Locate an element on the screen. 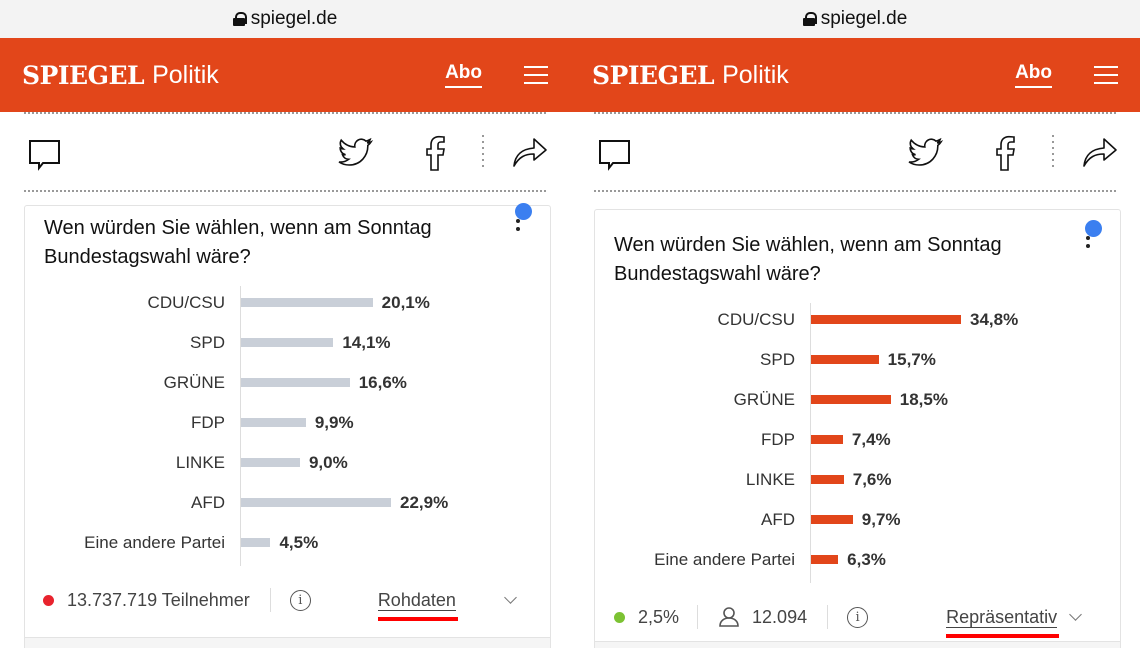 Image resolution: width=1140 pixels, height=648 pixels. participants-count: 13.737.719 Teilnehmer is located at coordinates (158, 599).